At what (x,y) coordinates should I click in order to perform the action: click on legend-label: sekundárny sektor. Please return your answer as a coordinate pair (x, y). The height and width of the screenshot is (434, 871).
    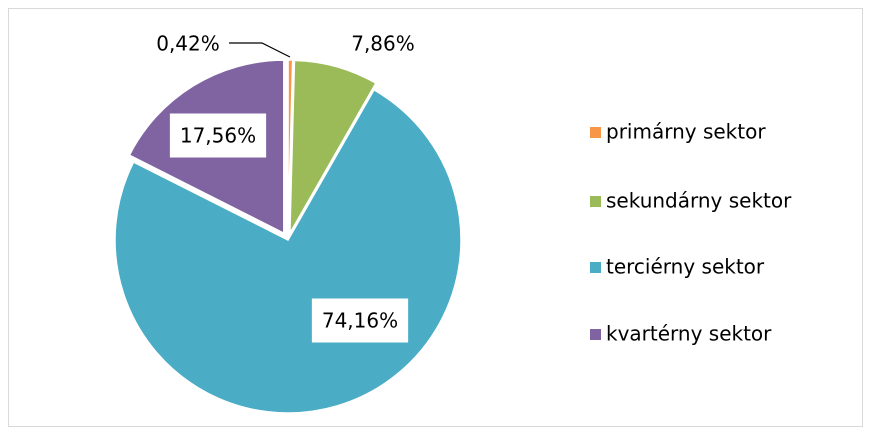
    Looking at the image, I should click on (699, 201).